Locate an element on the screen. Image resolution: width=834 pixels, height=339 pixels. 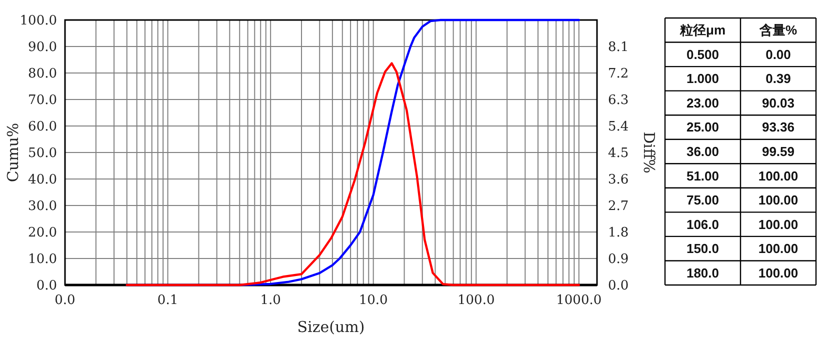
y2-tick-label: 2.7 is located at coordinates (618, 206).